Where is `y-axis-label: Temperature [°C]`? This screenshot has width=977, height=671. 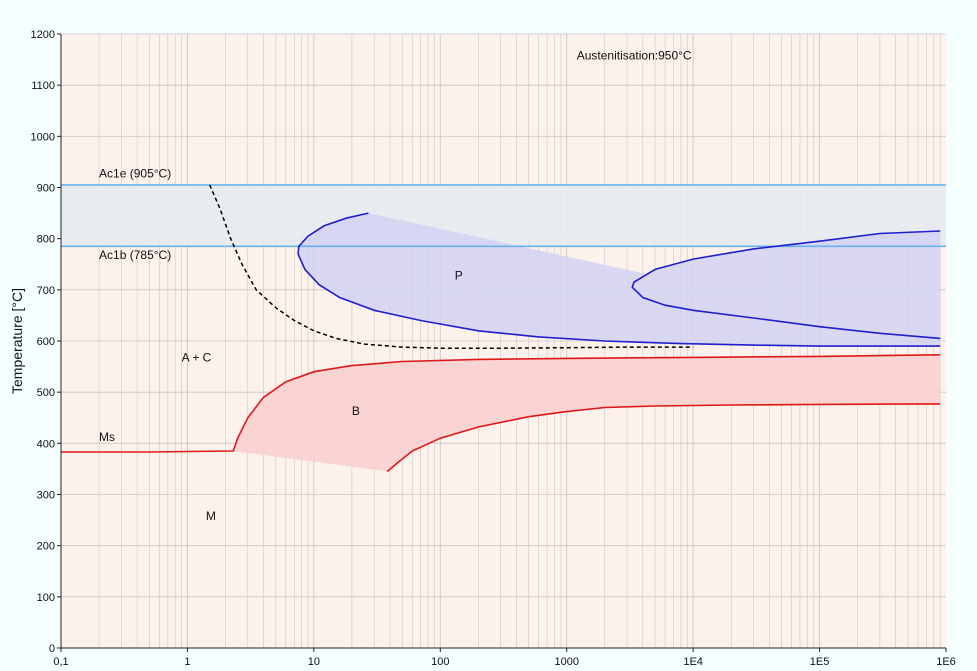 y-axis-label: Temperature [°C] is located at coordinates (17, 341).